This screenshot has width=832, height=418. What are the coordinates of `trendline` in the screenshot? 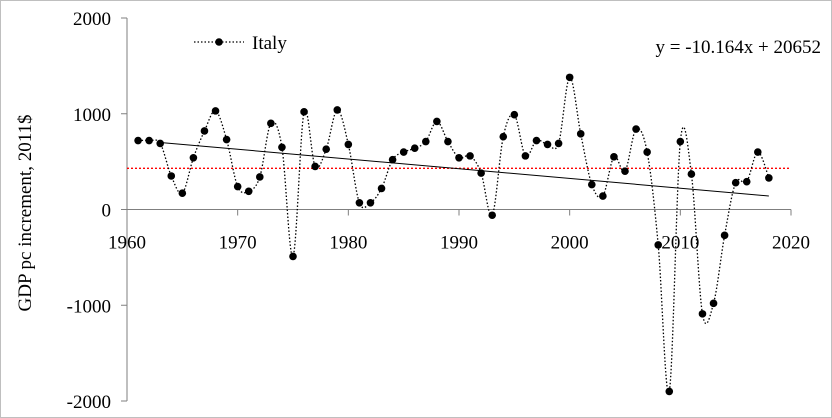 It's located at (464, 169).